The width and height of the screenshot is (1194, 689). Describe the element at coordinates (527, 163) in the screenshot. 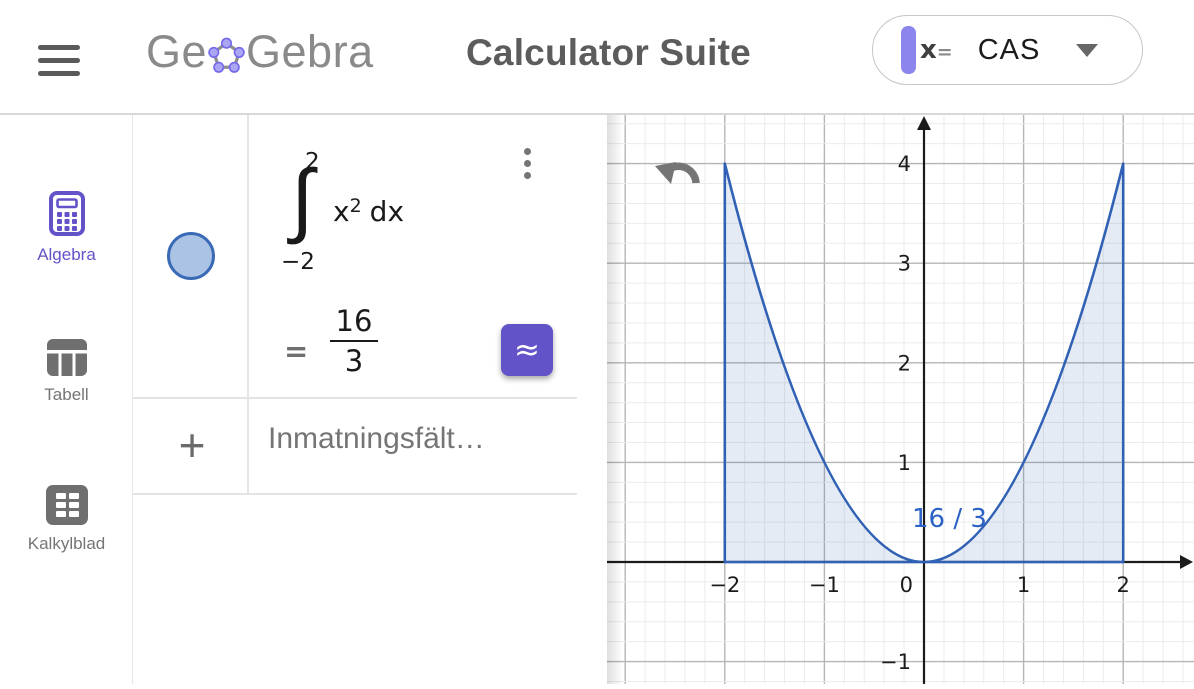

I see `row-menu-icon` at that location.